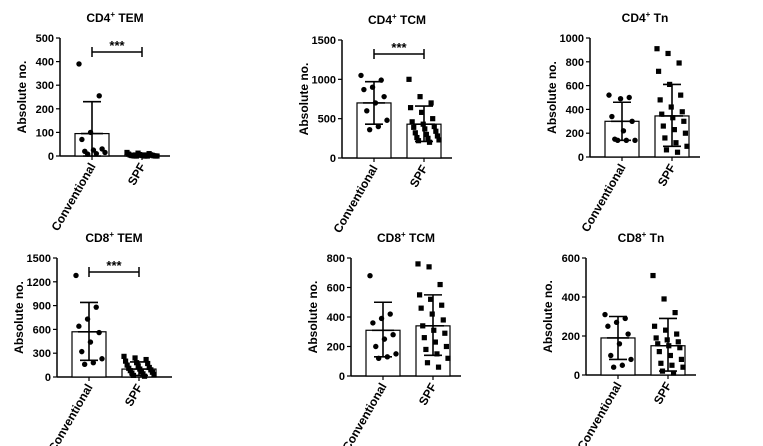 This screenshot has width=763, height=446. Describe the element at coordinates (655, 238) in the screenshot. I see `chart-title-rest: Tn` at that location.